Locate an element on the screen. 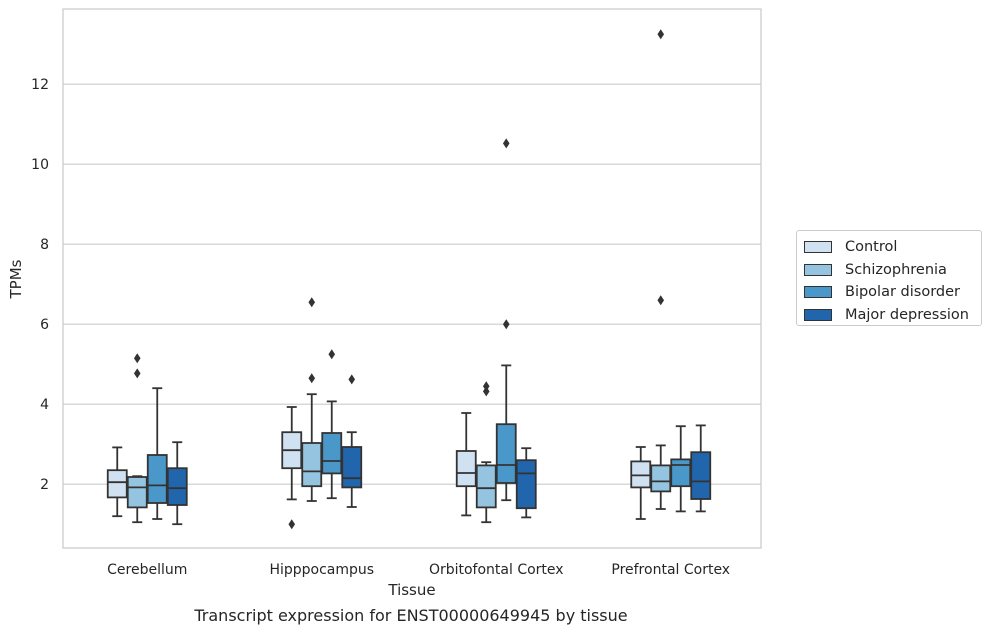 The image size is (992, 634). y-tick-label: 12 is located at coordinates (40, 85).